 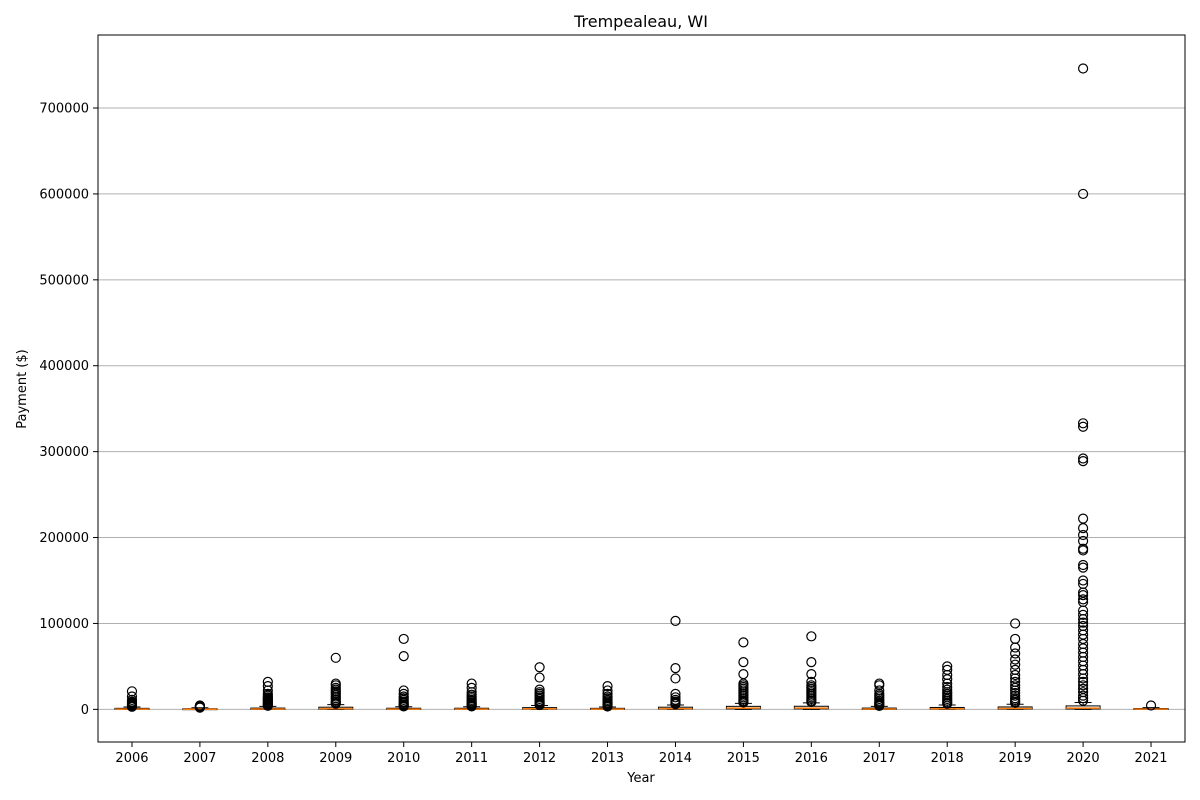 What do you see at coordinates (131, 758) in the screenshot?
I see `x-tick-label: 2006` at bounding box center [131, 758].